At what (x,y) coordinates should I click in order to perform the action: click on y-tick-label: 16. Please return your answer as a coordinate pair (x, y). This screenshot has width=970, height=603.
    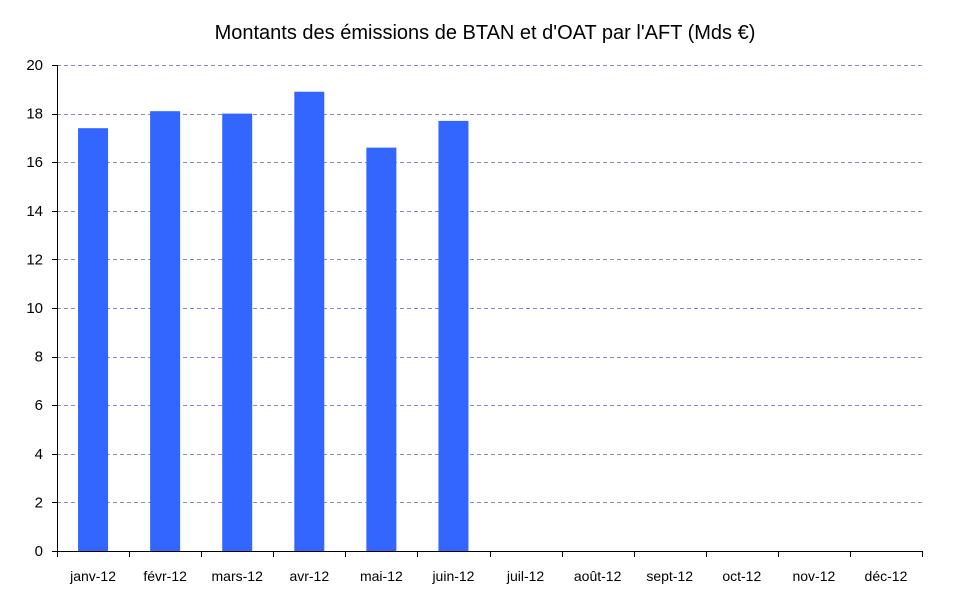
    Looking at the image, I should click on (34, 162).